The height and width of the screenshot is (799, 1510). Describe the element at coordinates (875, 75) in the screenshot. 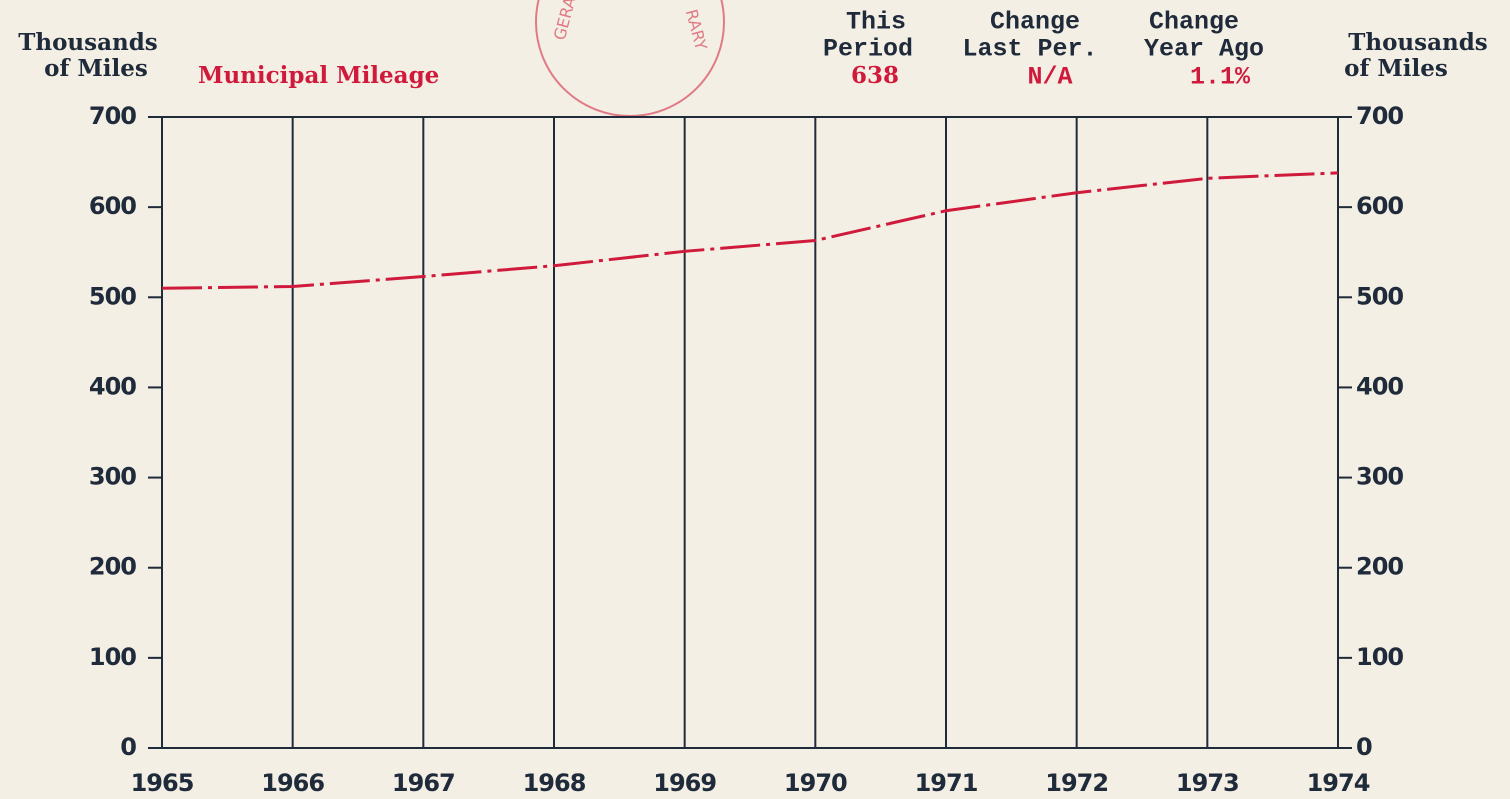

I see `summary-value: 638` at that location.